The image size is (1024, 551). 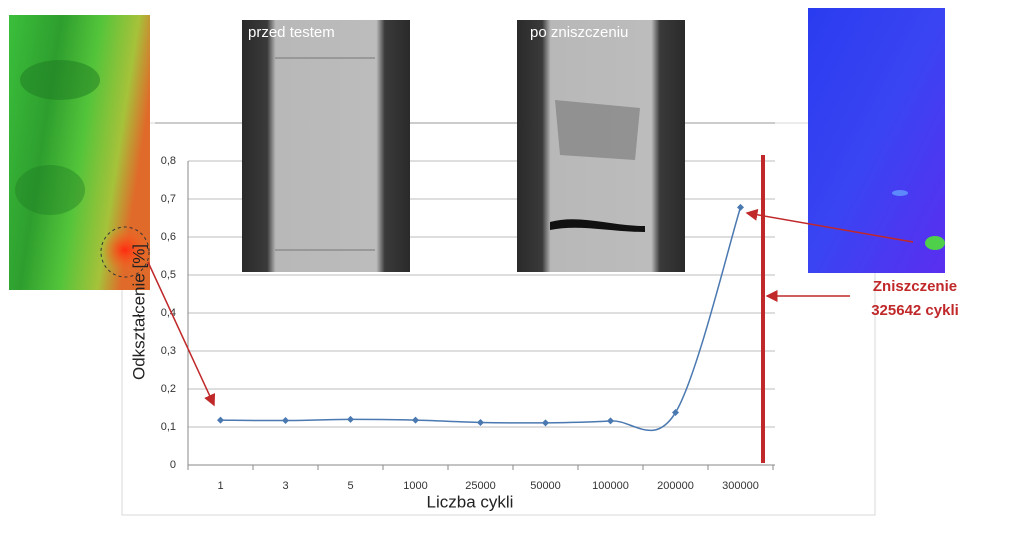 What do you see at coordinates (610, 486) in the screenshot?
I see `x-tick-label: 100000` at bounding box center [610, 486].